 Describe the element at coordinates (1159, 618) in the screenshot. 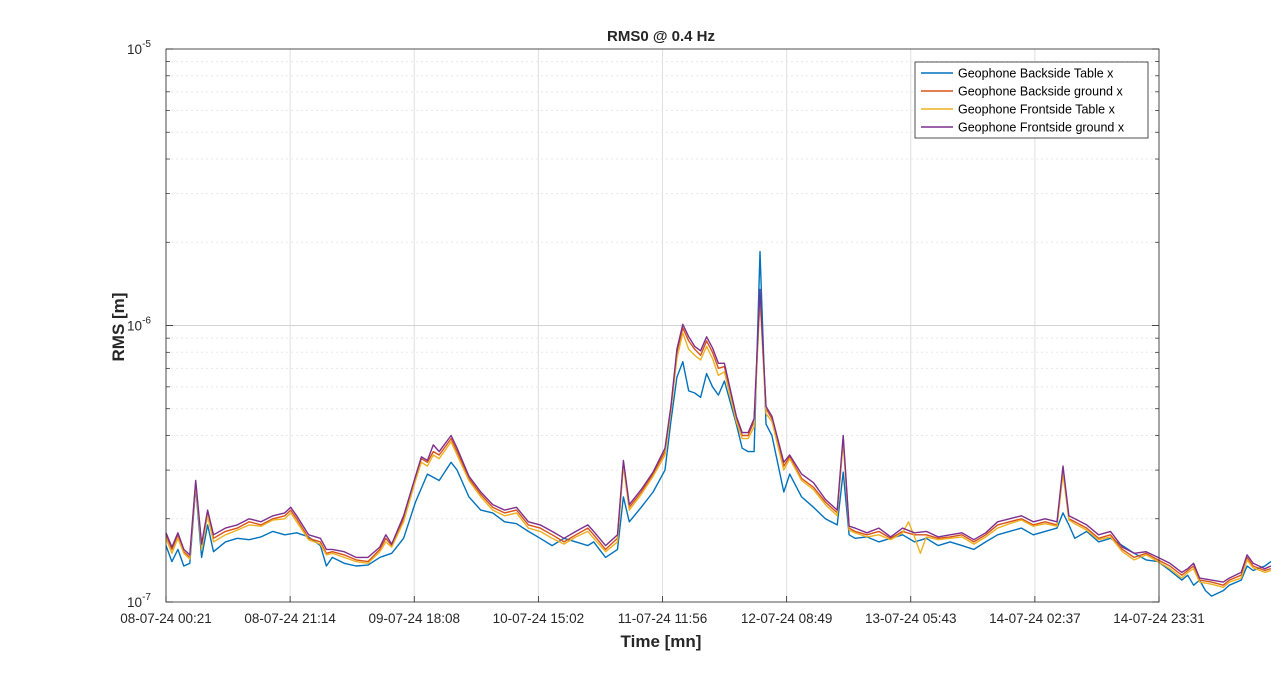

I see `x-tick-label: 14-07-24 23:31` at that location.